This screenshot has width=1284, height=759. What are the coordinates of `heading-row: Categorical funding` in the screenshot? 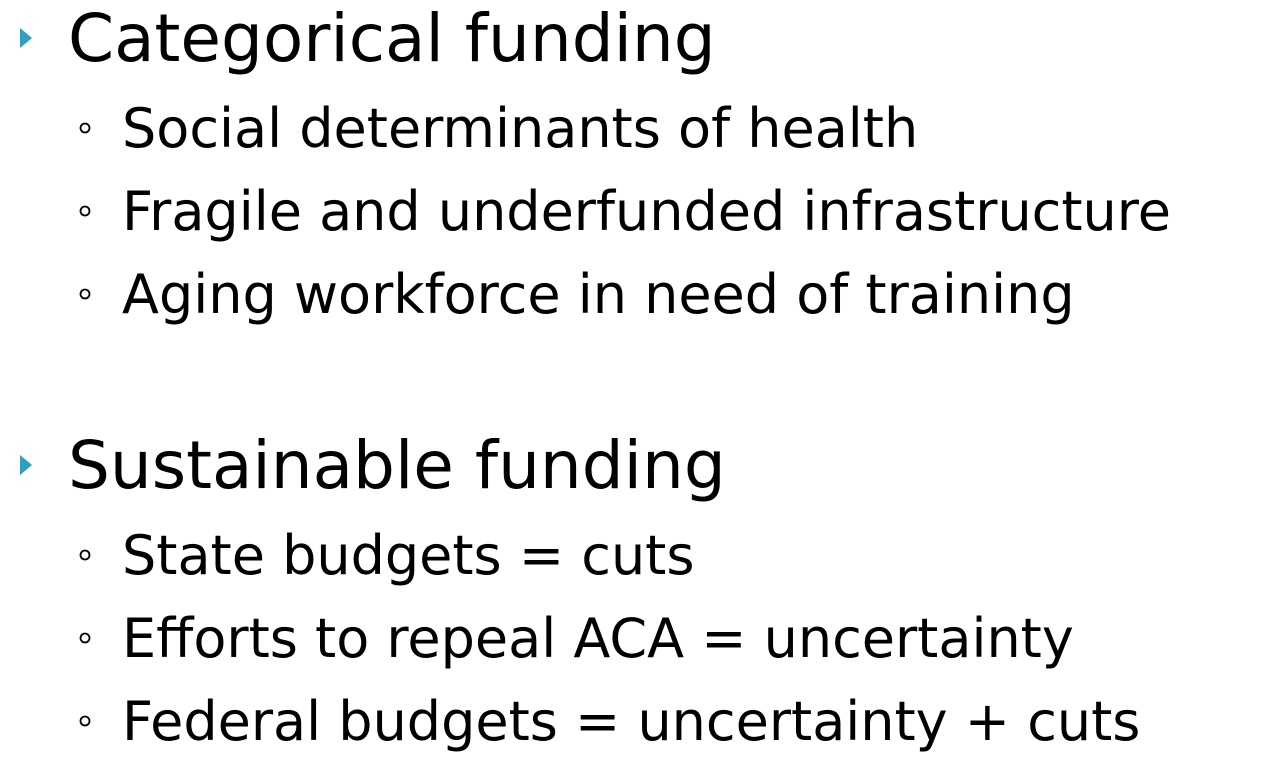 It's located at (367, 39).